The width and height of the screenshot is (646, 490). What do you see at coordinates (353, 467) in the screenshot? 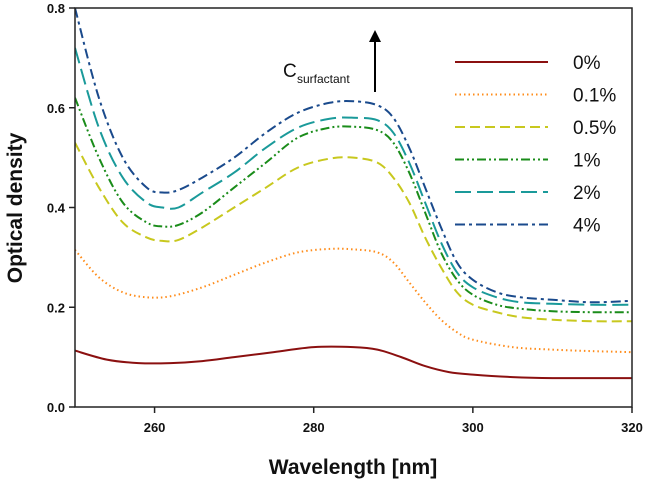
I see `x-axis-label: Wavelength [nm]` at bounding box center [353, 467].